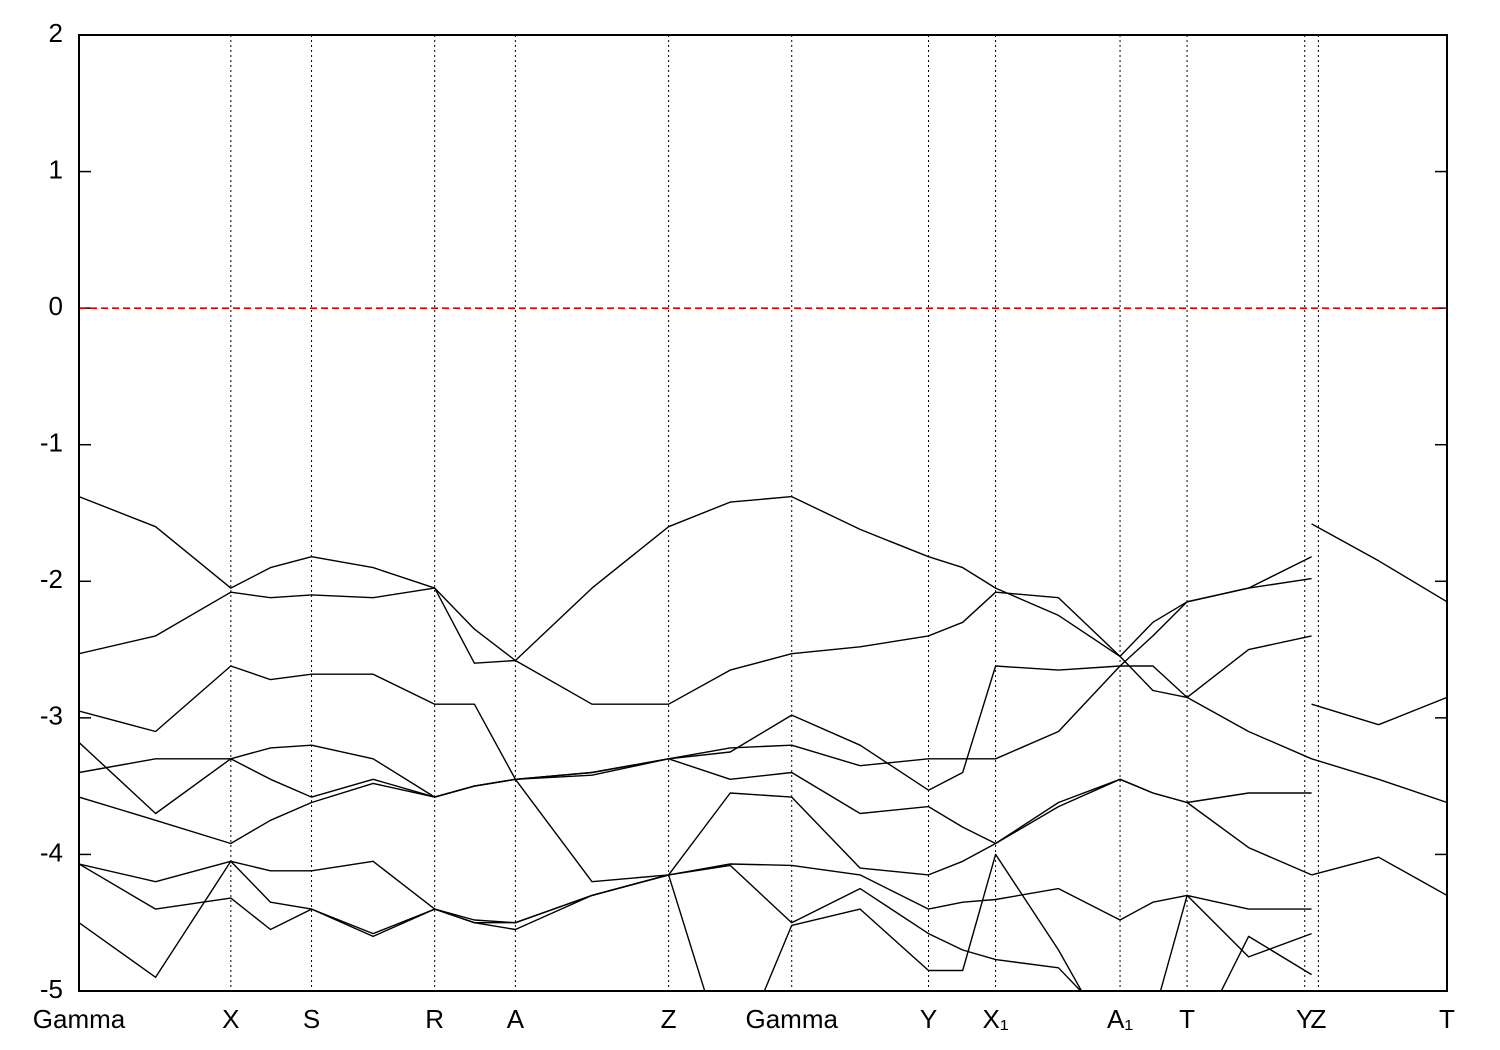 The image size is (1500, 1050). I want to click on x-tick-label: X₁, so click(995, 1019).